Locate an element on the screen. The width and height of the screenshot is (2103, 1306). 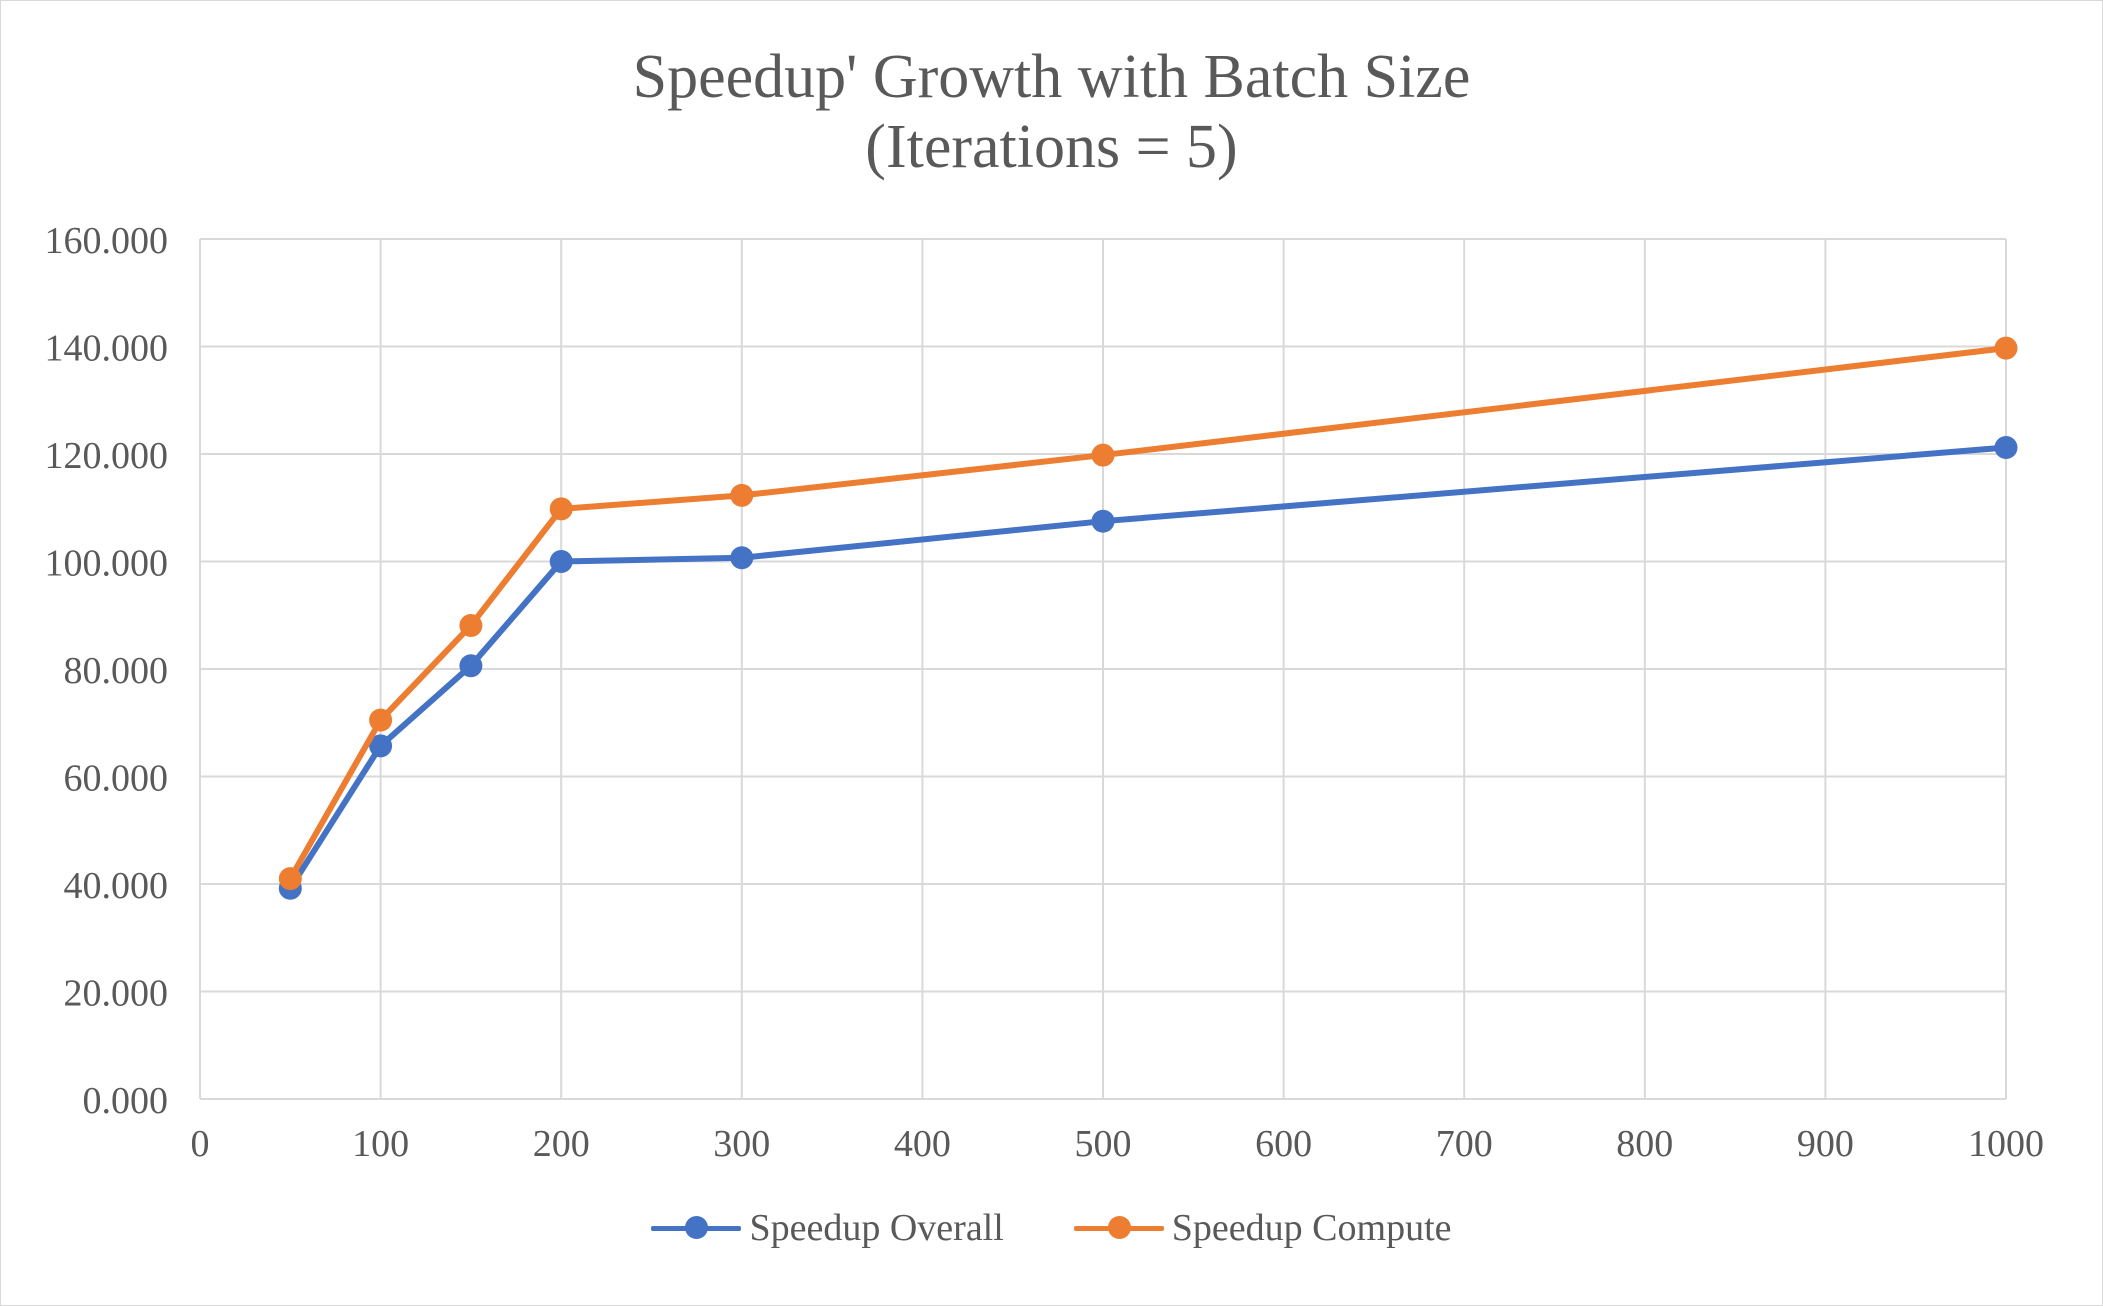
y-tick-label: 20.000 is located at coordinates (116, 994).